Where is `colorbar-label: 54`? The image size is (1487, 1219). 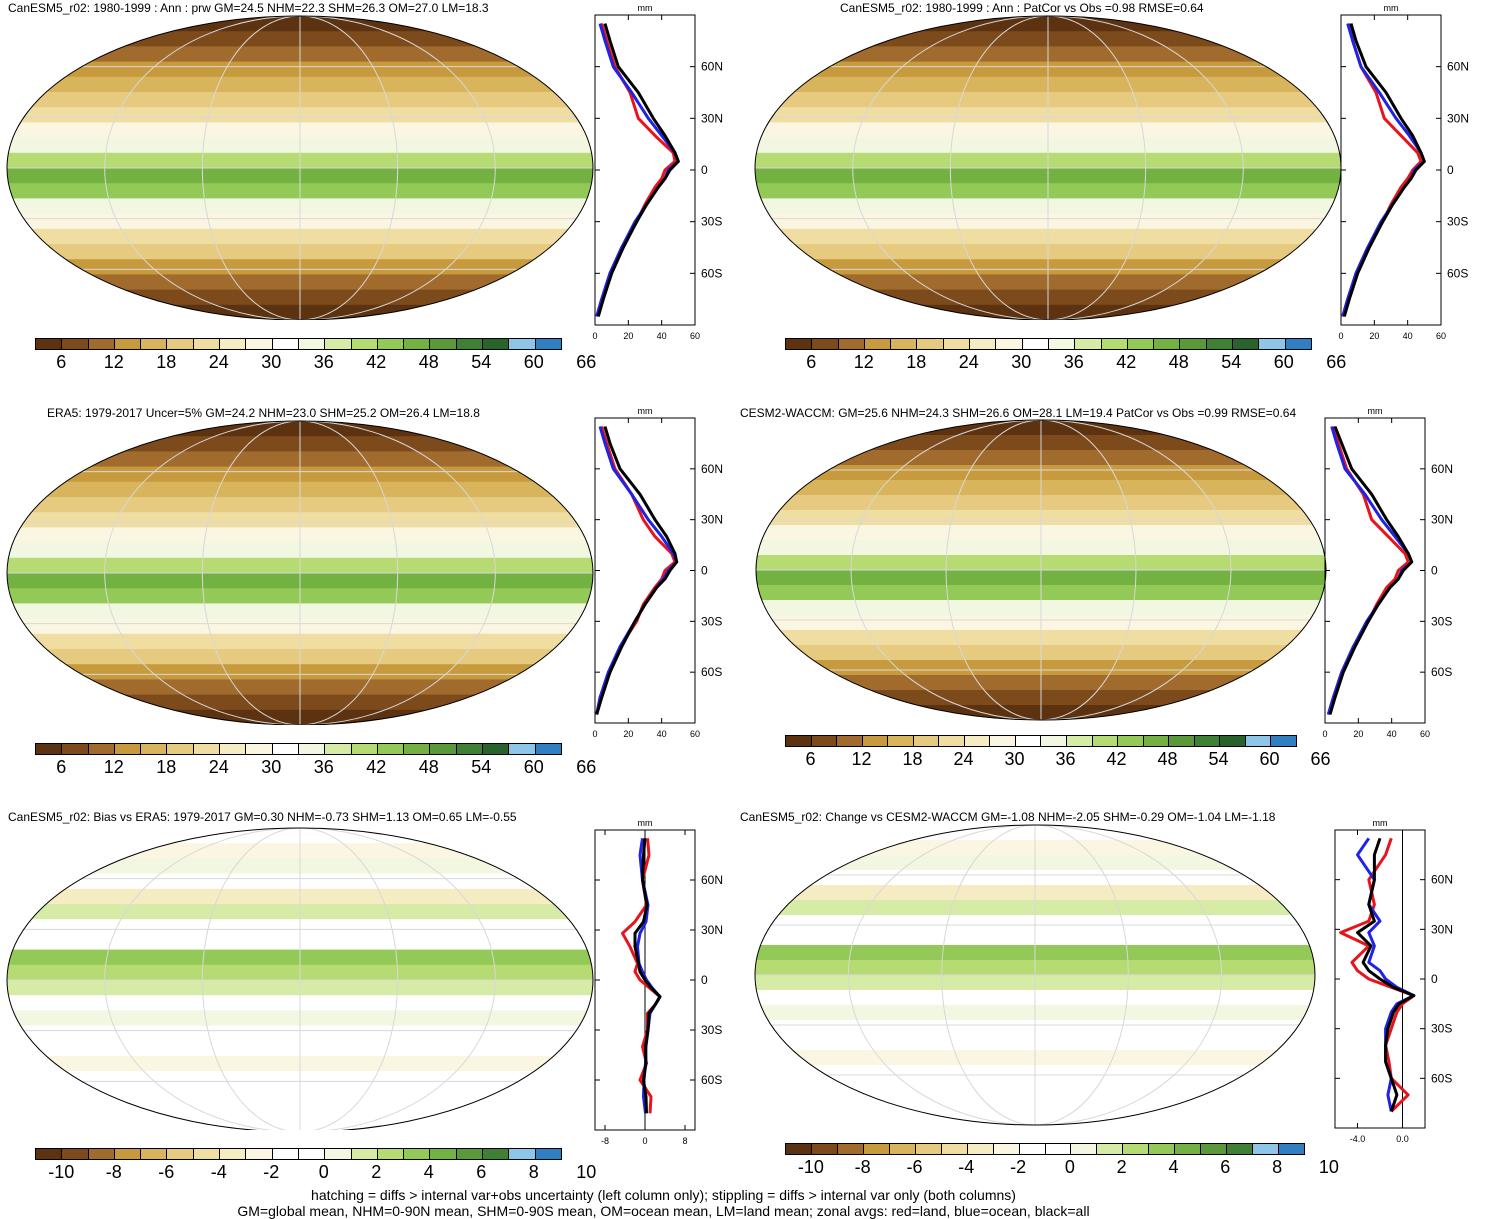
colorbar-label: 54 is located at coordinates (481, 767).